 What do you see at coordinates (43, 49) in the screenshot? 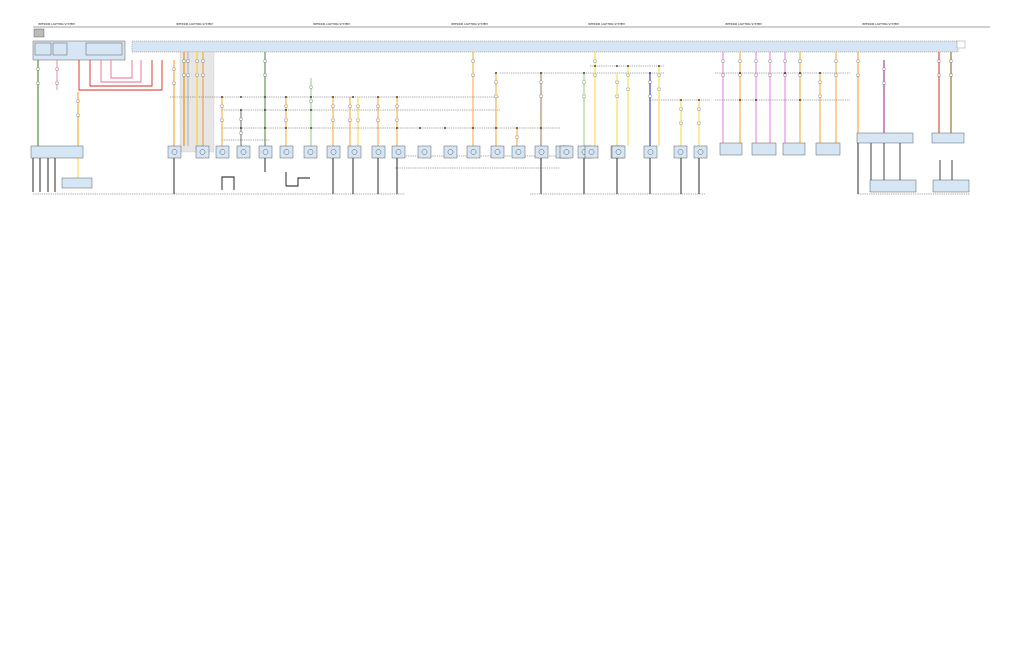
I see `bcm-connector-left` at bounding box center [43, 49].